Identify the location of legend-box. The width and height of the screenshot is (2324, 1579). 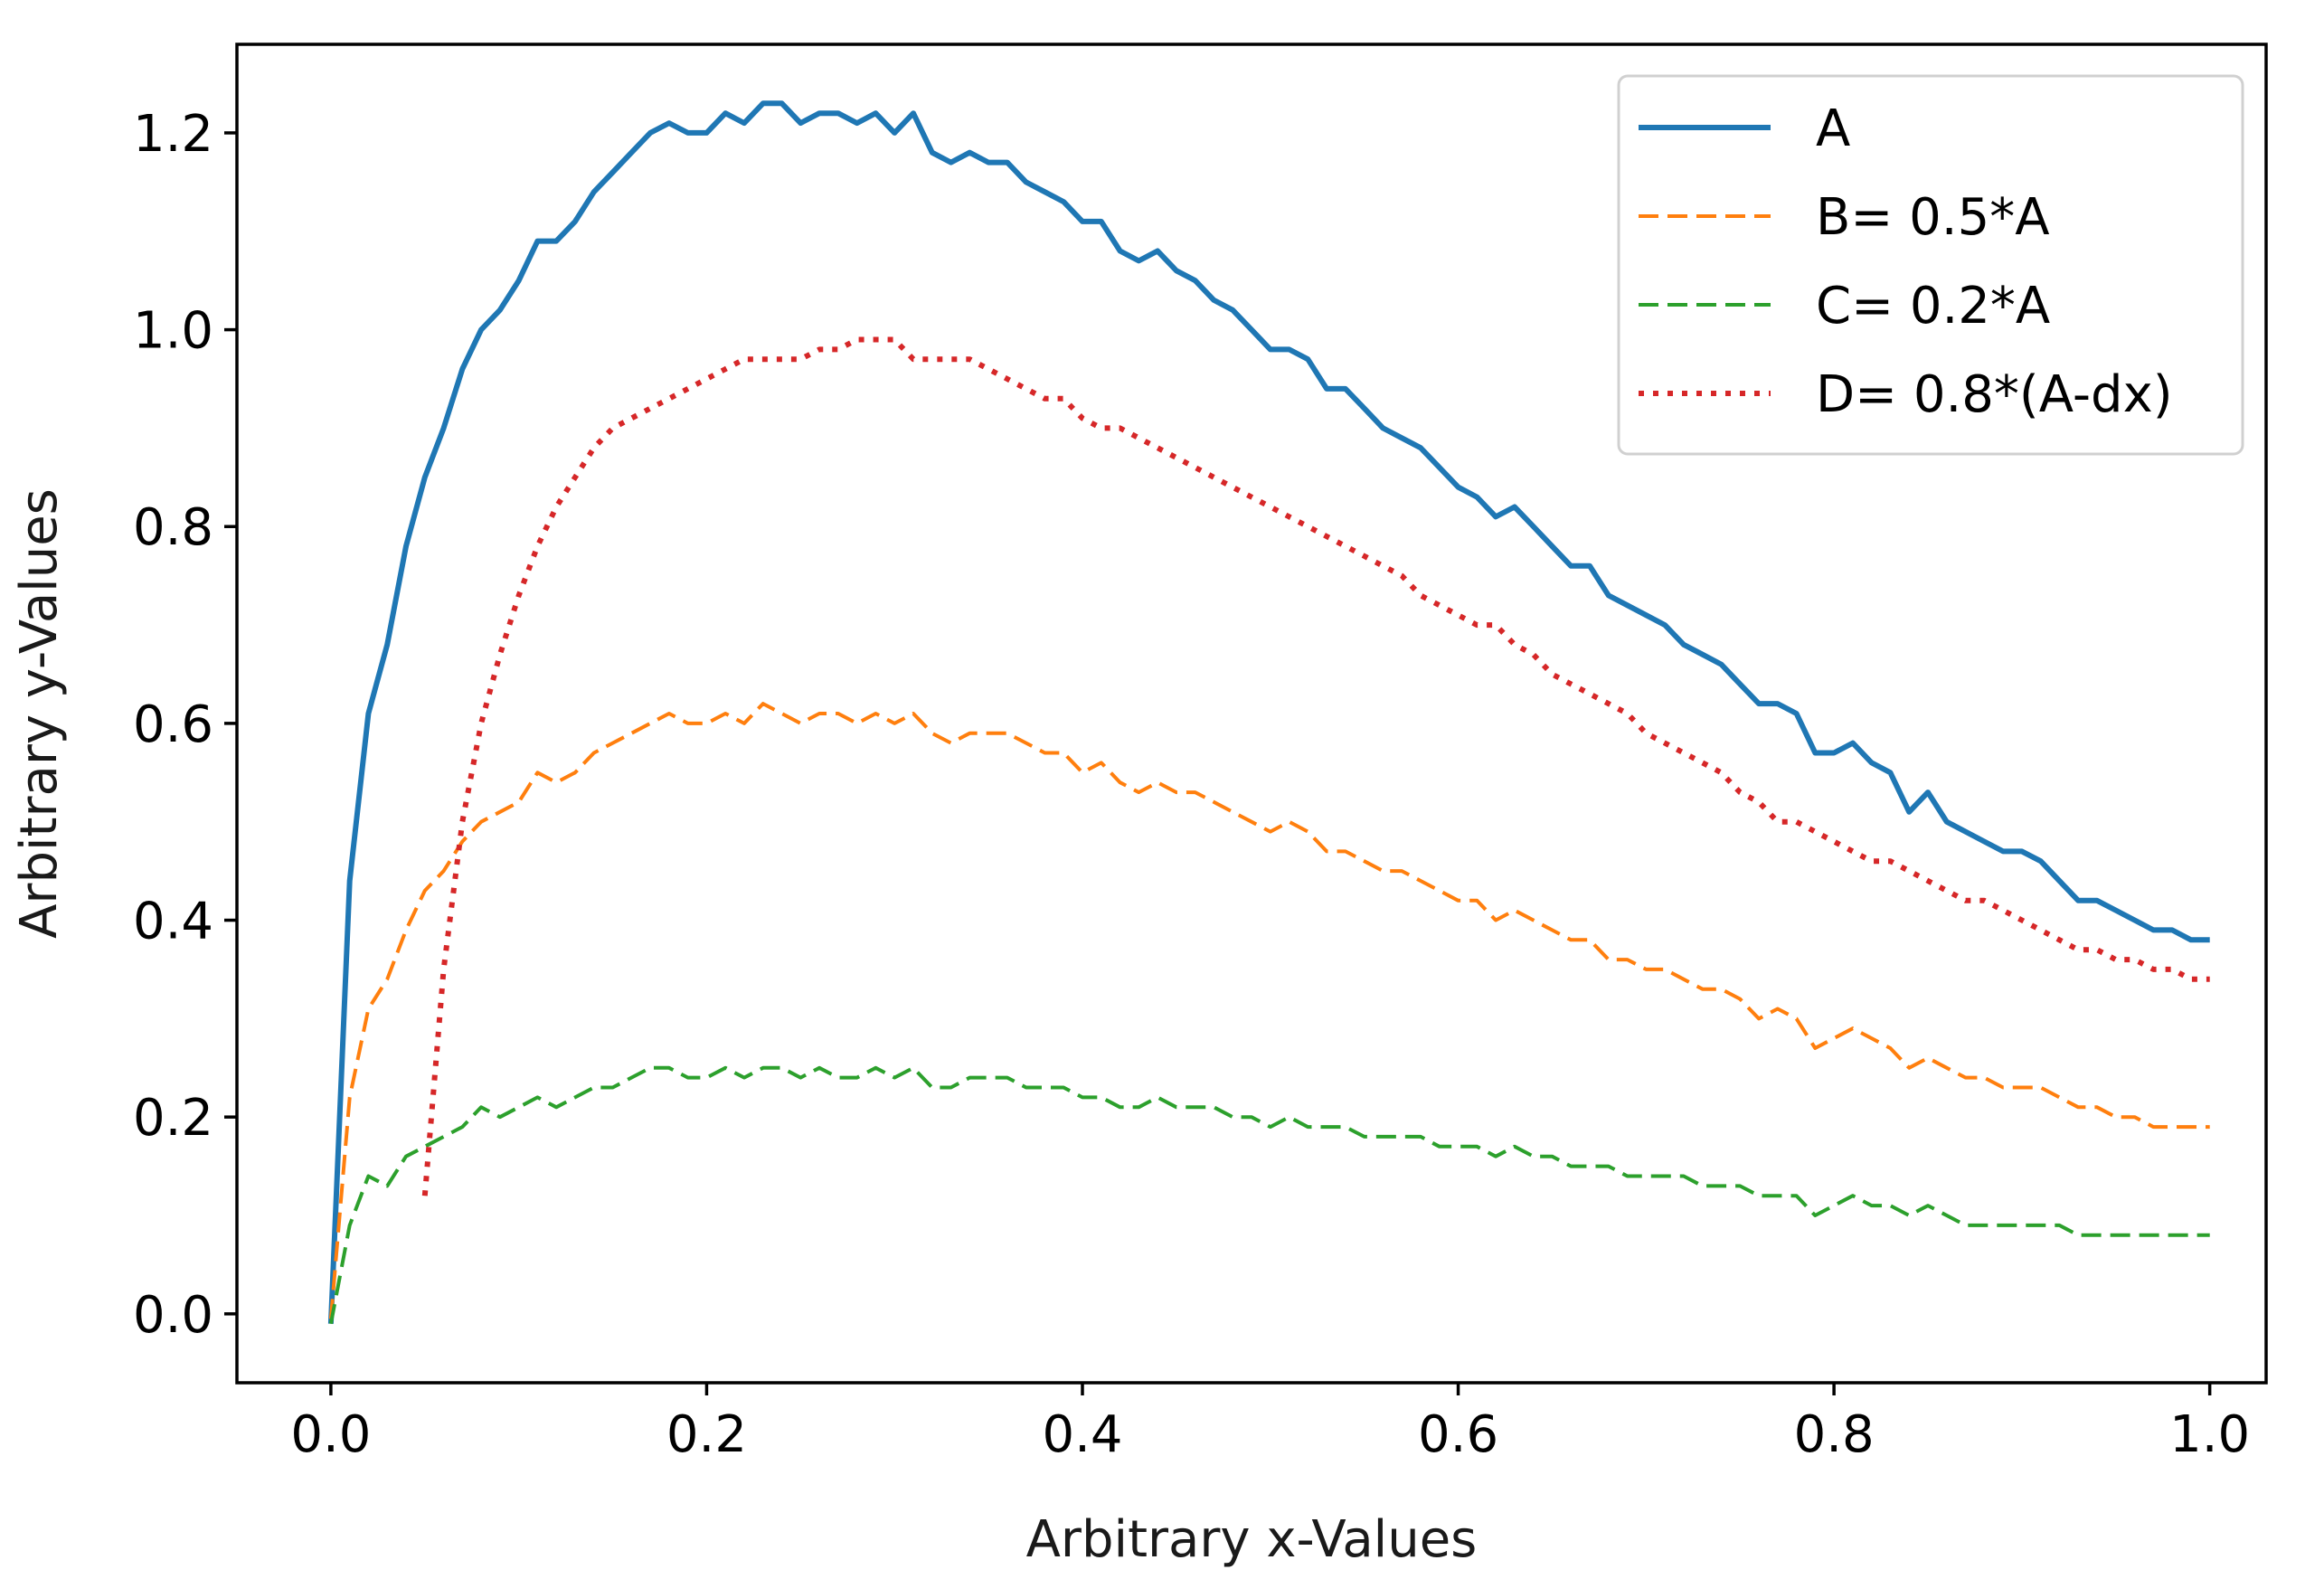
(1931, 265).